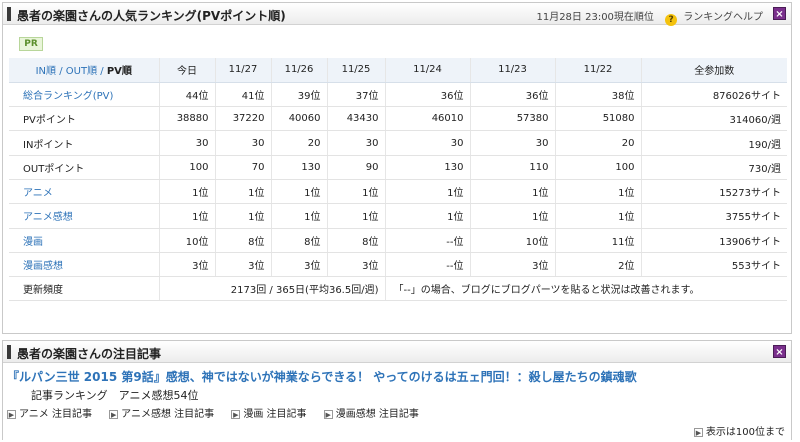 The height and width of the screenshot is (442, 800). What do you see at coordinates (714, 167) in the screenshot?
I see `table-cell: 730/週` at bounding box center [714, 167].